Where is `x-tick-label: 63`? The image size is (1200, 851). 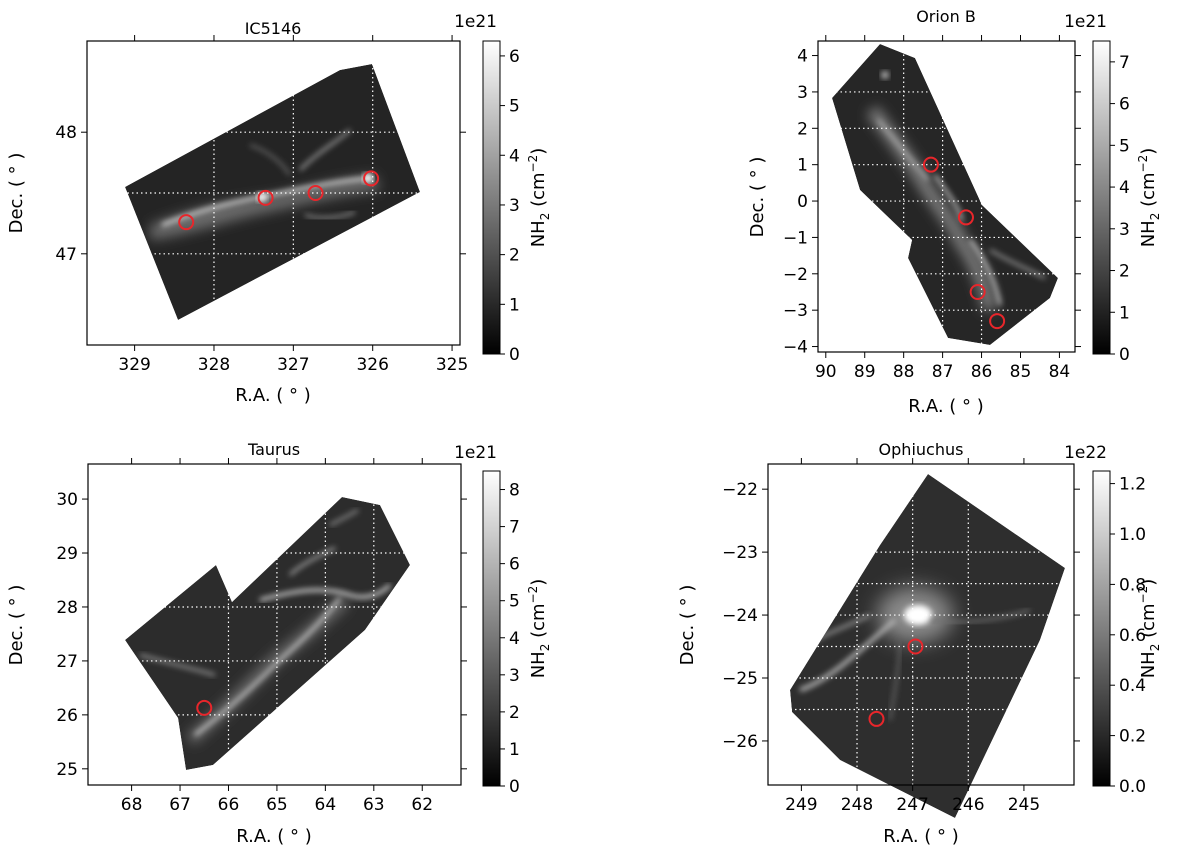 x-tick-label: 63 is located at coordinates (374, 805).